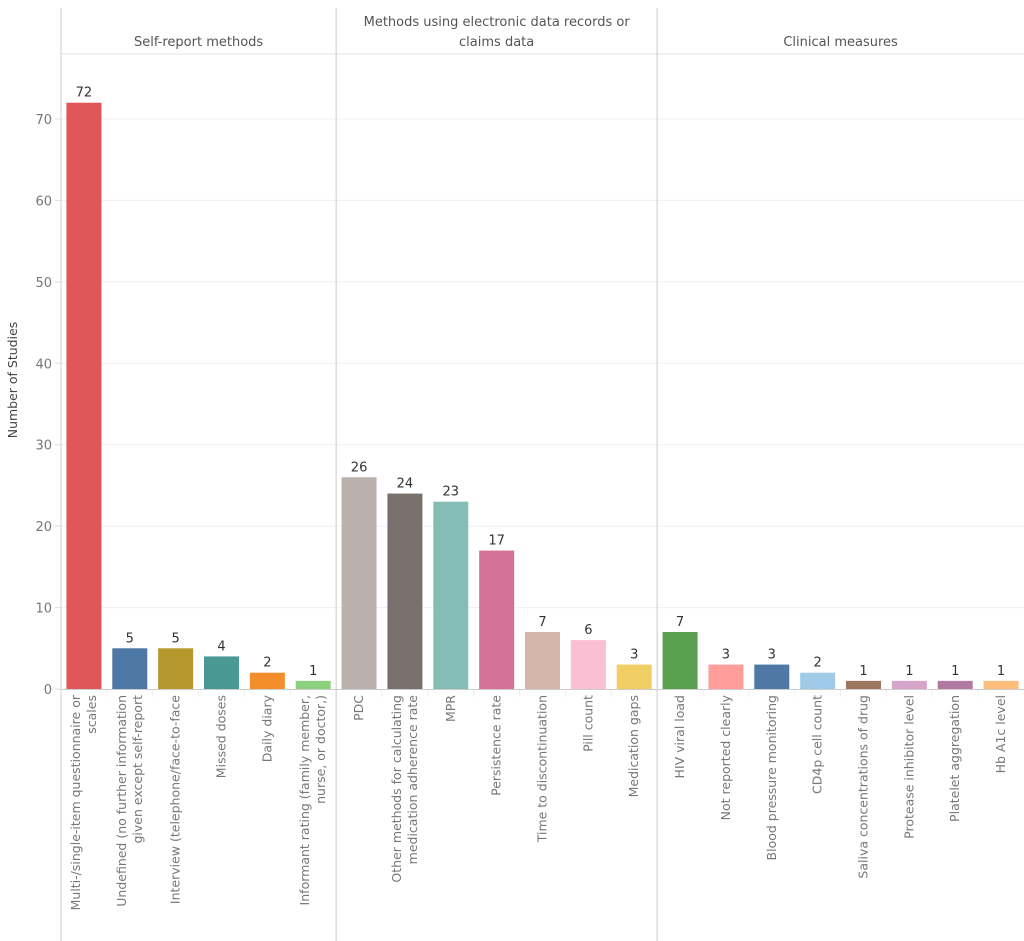 The height and width of the screenshot is (941, 1024). What do you see at coordinates (542, 769) in the screenshot?
I see `x-tick-label: Time to discontinuation` at bounding box center [542, 769].